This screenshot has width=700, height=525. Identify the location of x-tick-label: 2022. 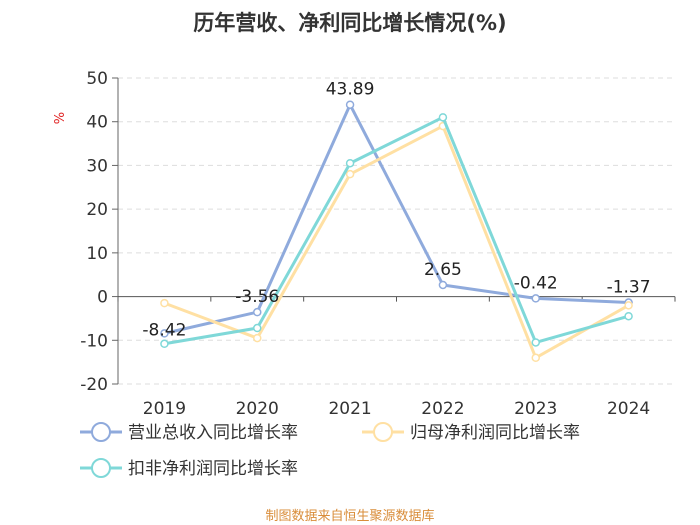
(442, 409).